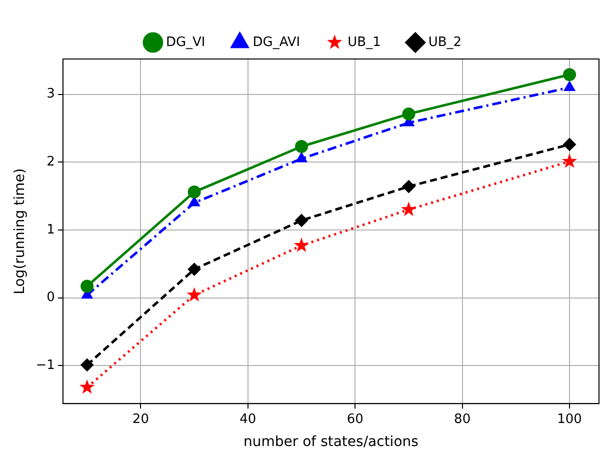 The height and width of the screenshot is (463, 614). I want to click on y-axis-title: Log(running time), so click(20, 231).